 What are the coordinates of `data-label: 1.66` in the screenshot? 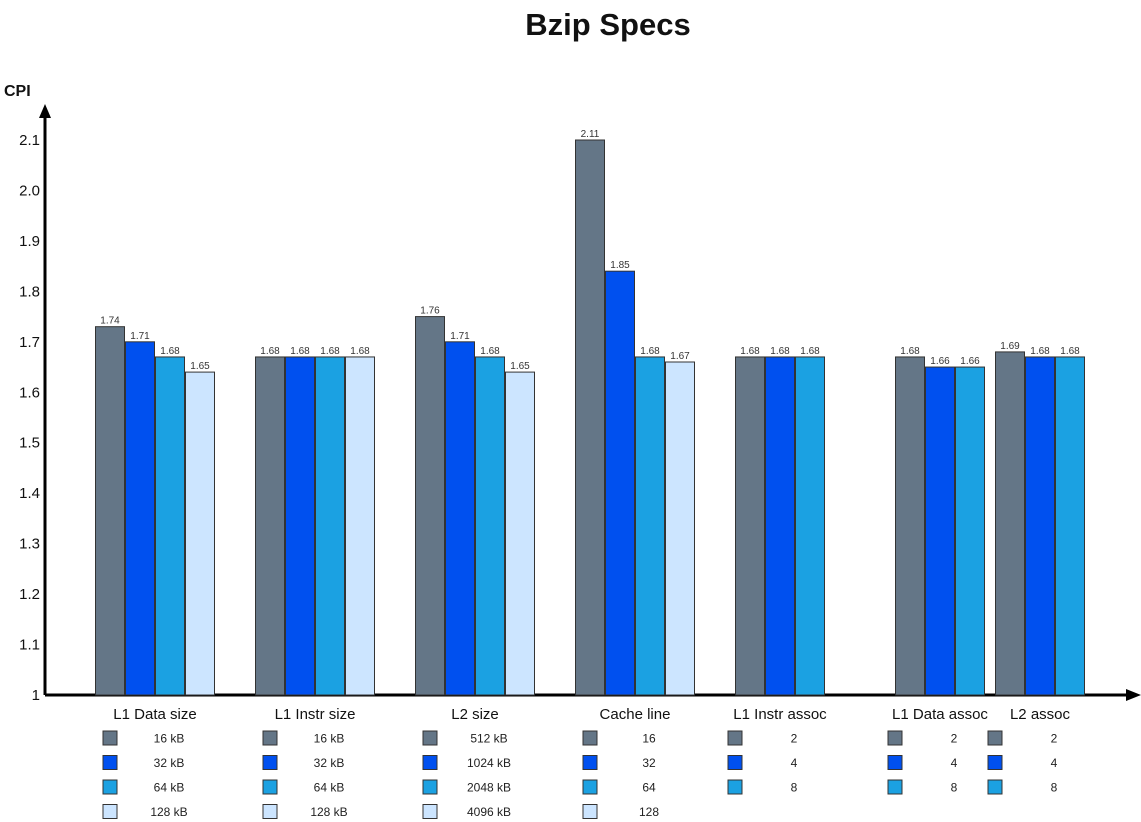 It's located at (970, 361).